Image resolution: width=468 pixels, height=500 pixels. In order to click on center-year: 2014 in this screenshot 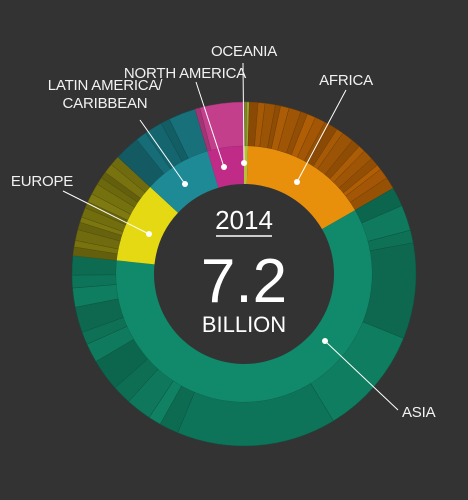, I will do `click(244, 220)`.